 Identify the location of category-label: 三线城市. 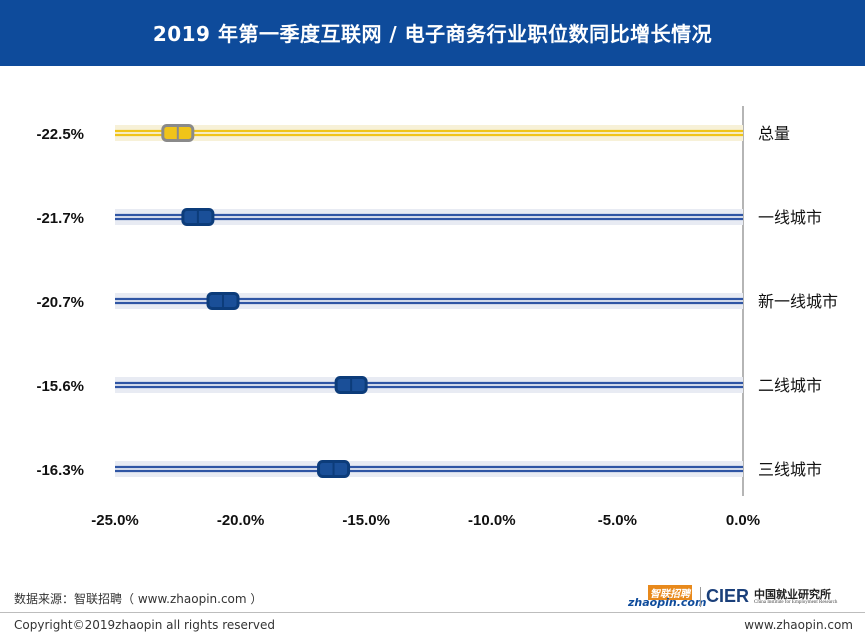
(790, 469).